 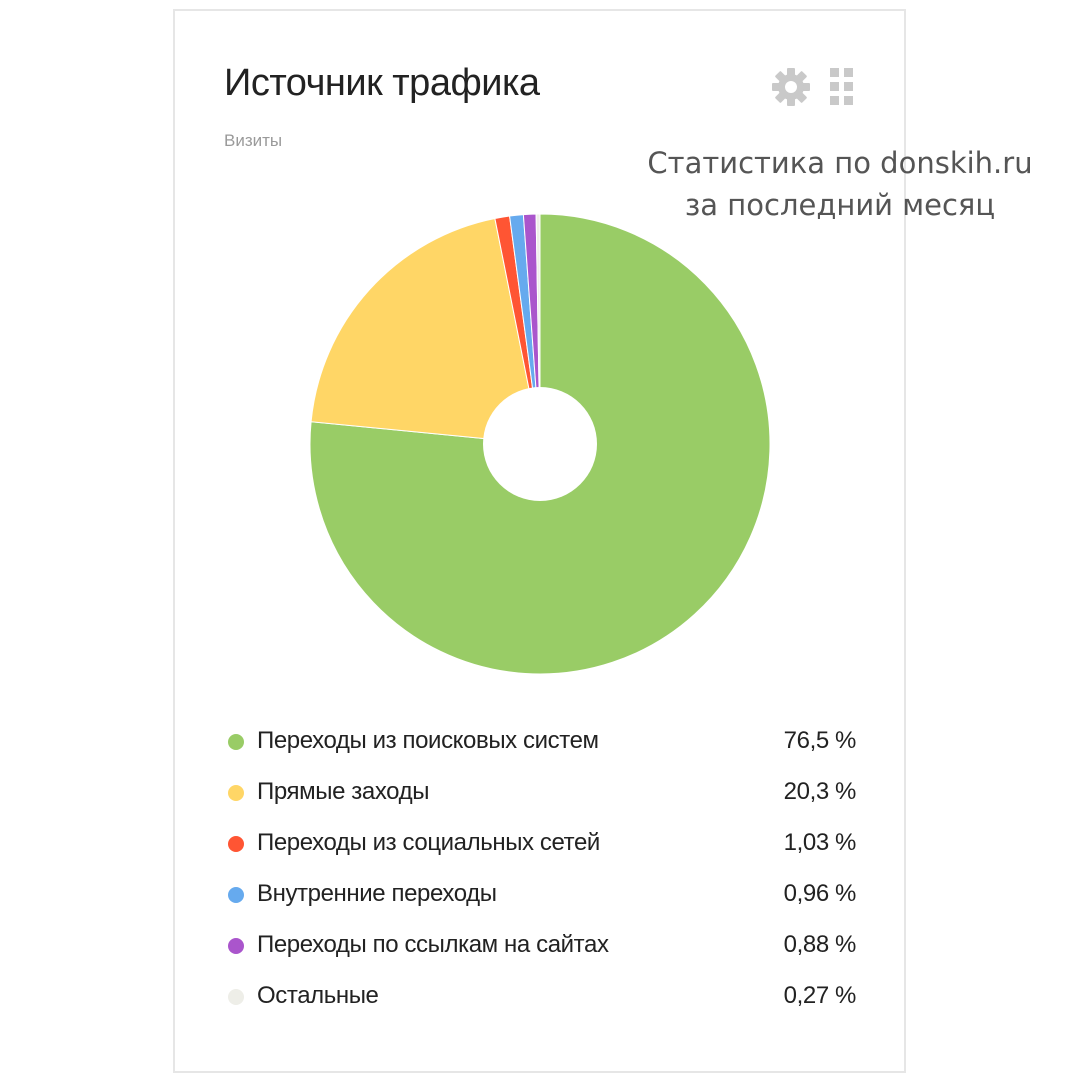 I want to click on legend-item: Переходы по ссылкам на сайтах 0,88 %, so click(x=544, y=945).